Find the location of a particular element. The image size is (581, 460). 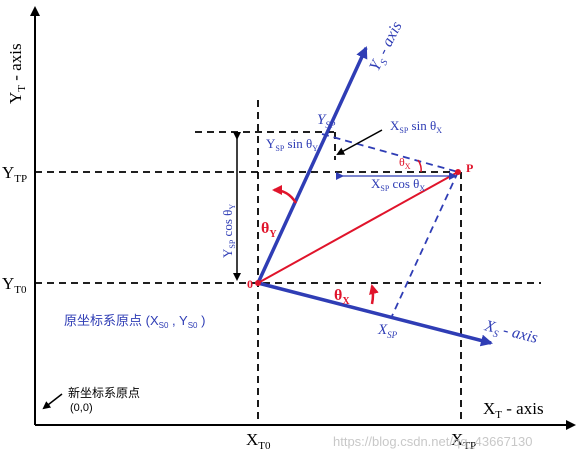

yt-axis-label: YT - axis is located at coordinates (17, 73).